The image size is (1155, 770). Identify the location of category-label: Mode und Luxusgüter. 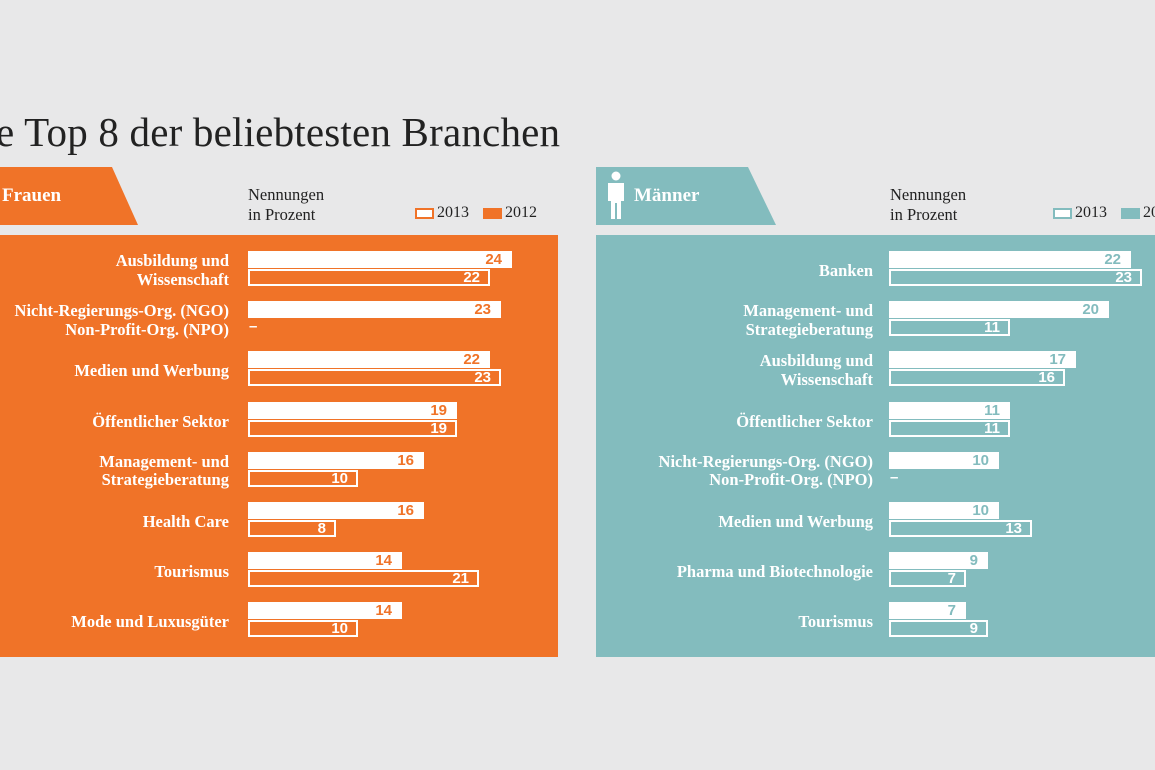
(150, 622).